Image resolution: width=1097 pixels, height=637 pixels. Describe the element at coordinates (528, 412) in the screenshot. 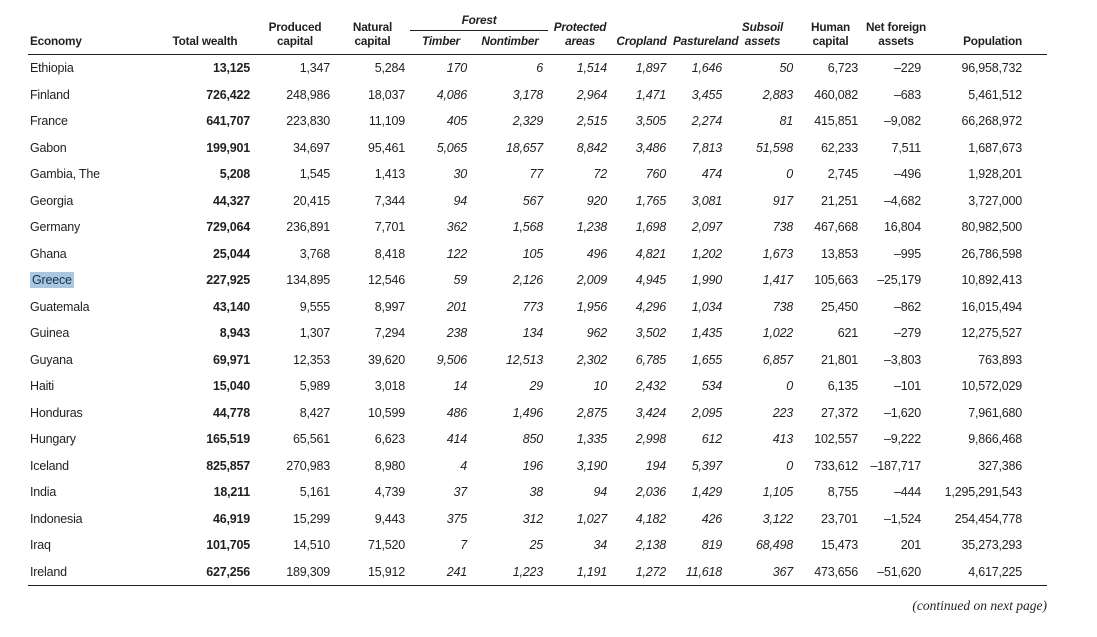

I see `value-cell: 1,496` at that location.